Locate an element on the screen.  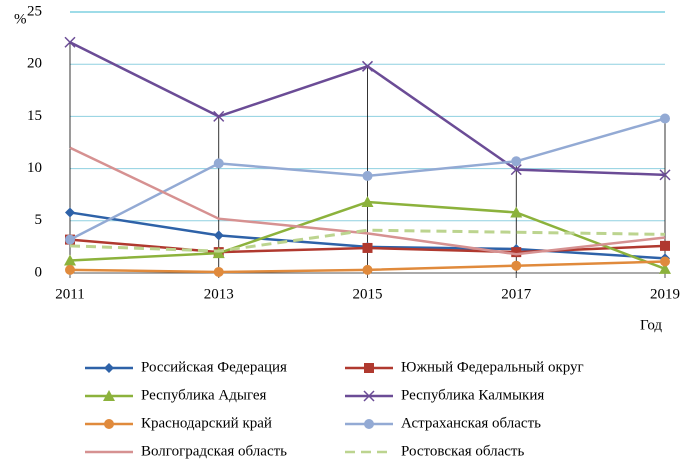
x-tick-label: 2013 is located at coordinates (219, 294).